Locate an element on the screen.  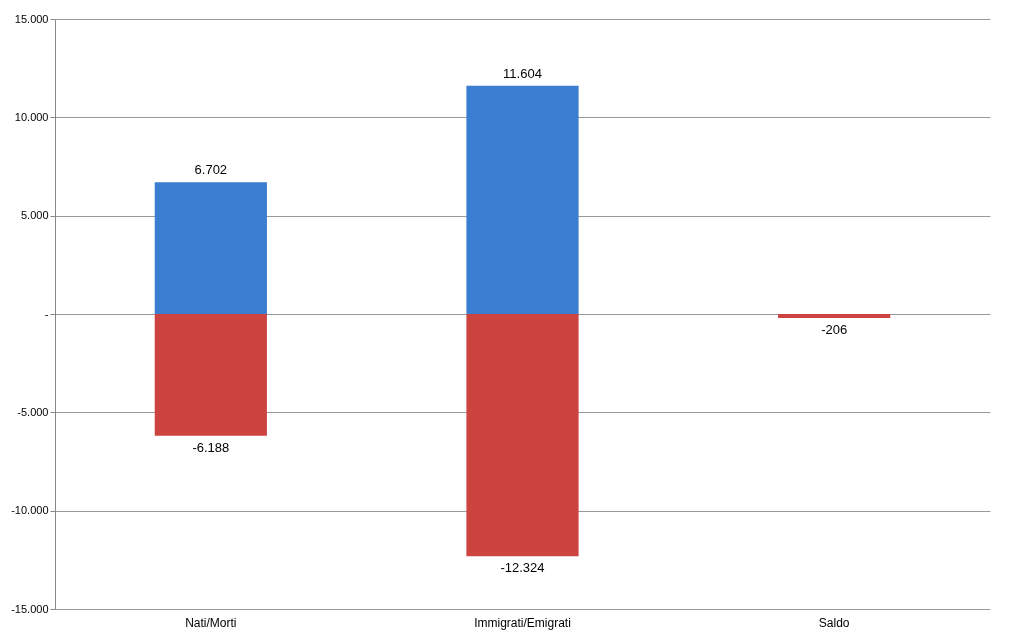
data-label: -6.188 is located at coordinates (211, 447).